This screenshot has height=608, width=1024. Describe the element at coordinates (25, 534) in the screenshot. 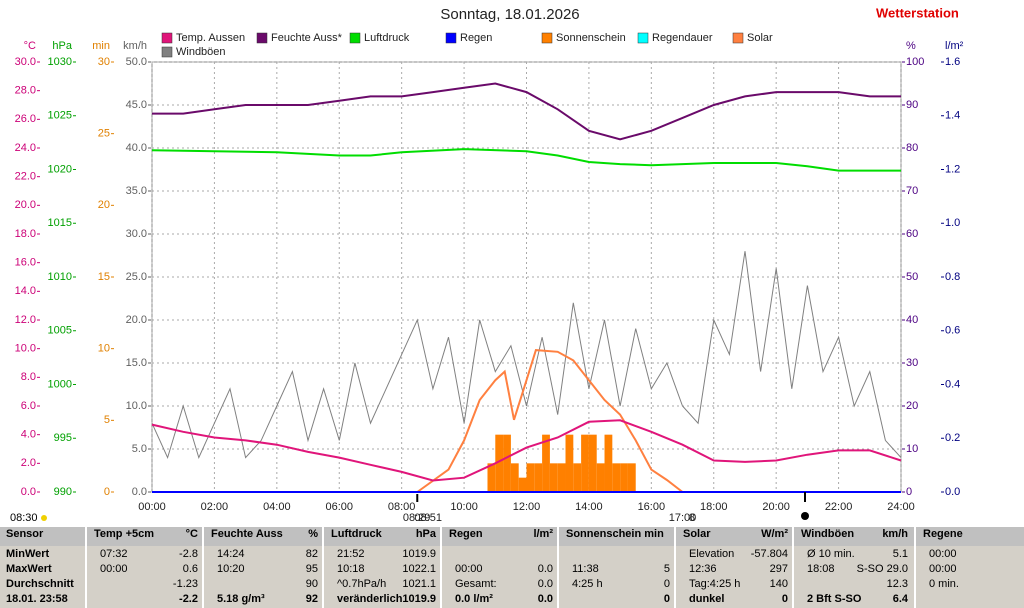

I see `header-cell: Sensor` at that location.